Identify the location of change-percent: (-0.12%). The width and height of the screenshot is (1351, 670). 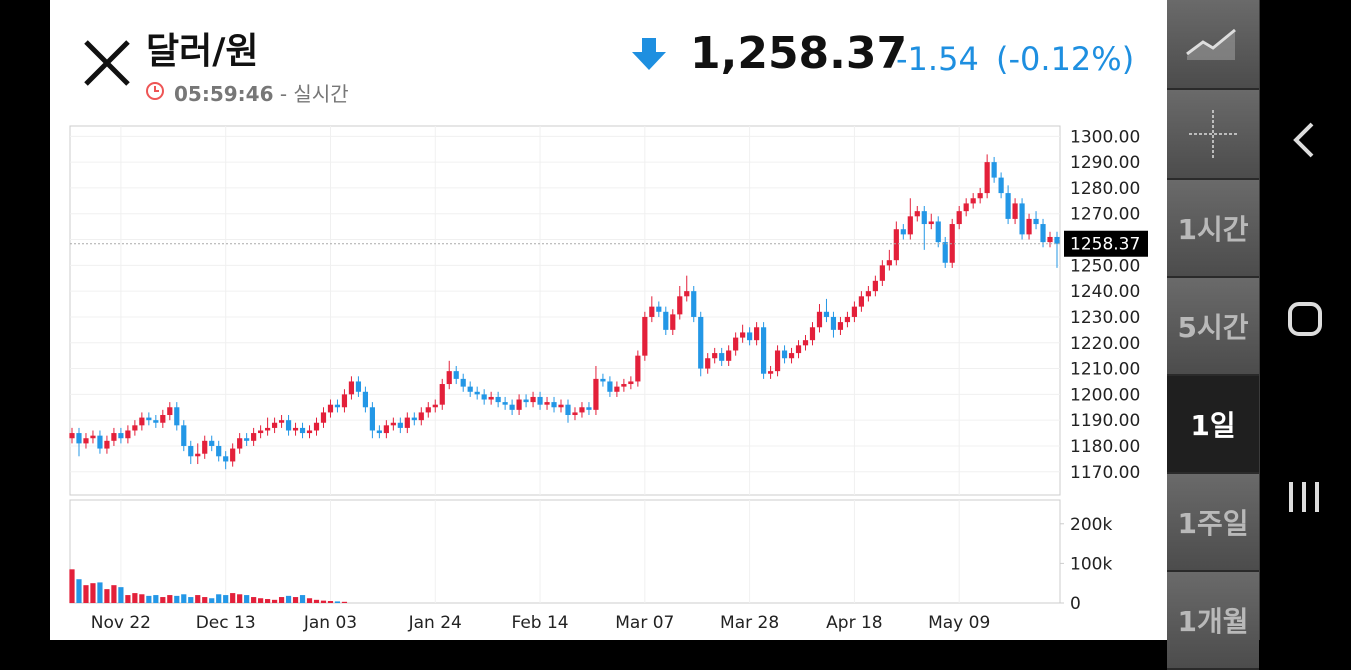
(1065, 59).